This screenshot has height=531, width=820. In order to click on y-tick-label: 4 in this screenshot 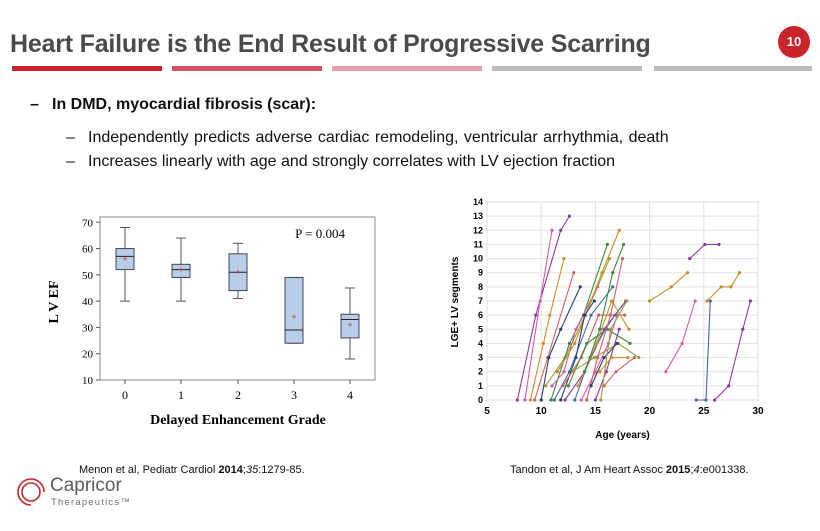, I will do `click(480, 343)`.